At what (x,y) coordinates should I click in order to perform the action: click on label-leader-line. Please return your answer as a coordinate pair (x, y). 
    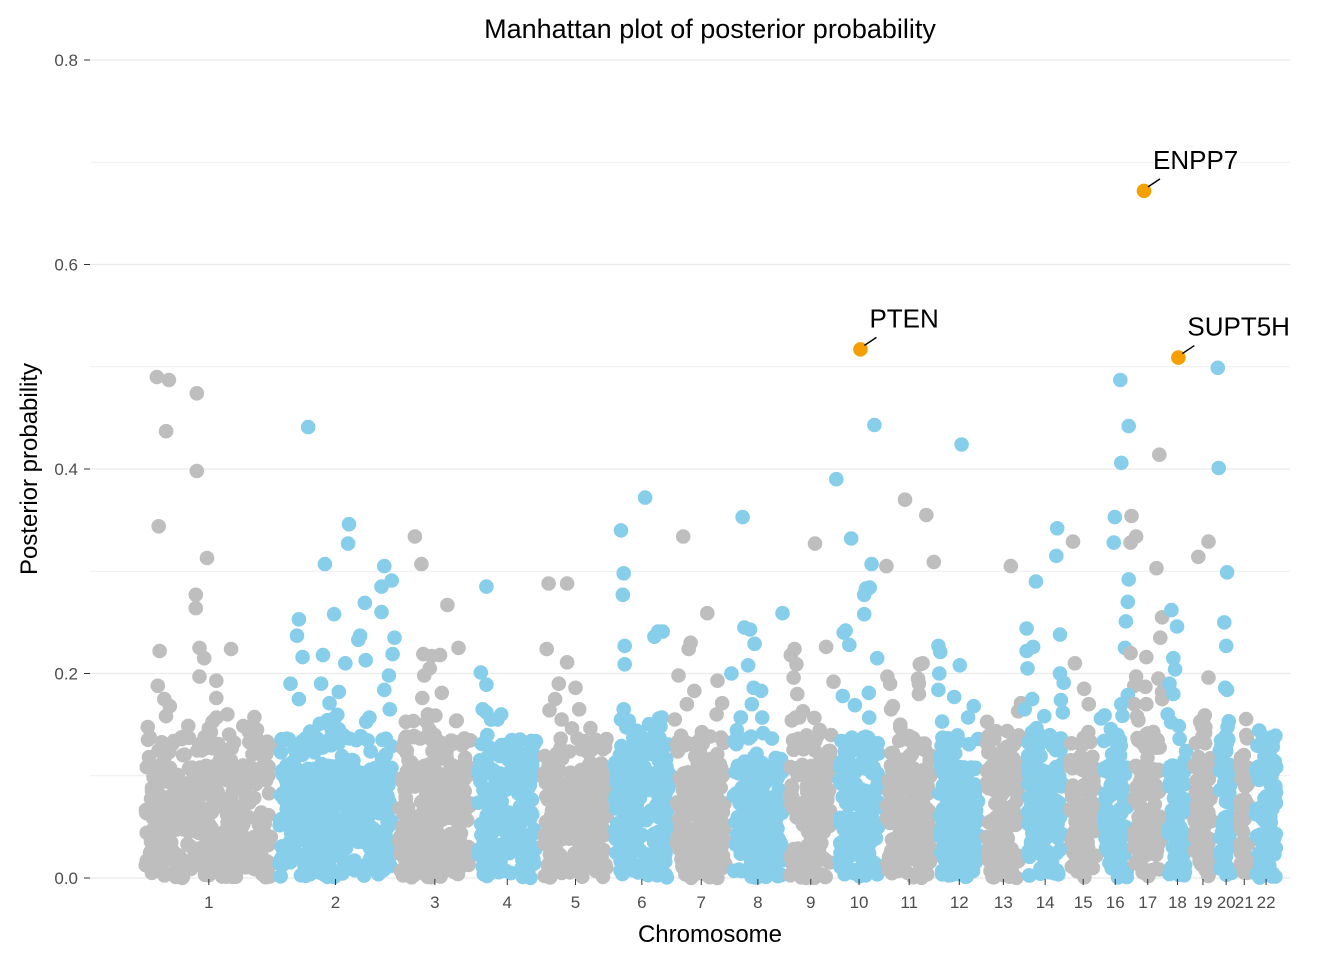
    Looking at the image, I should click on (1188, 349).